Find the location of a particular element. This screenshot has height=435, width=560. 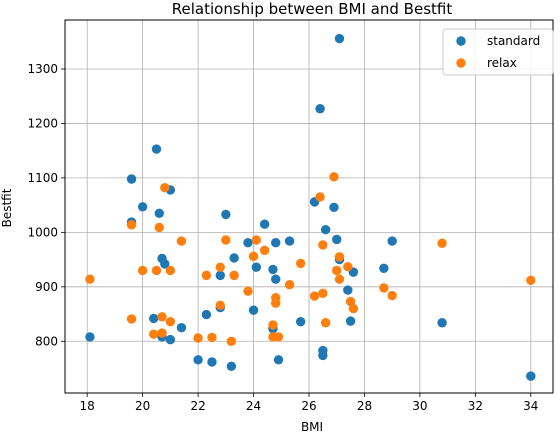

y-tick-label: 1100 is located at coordinates (42, 178).